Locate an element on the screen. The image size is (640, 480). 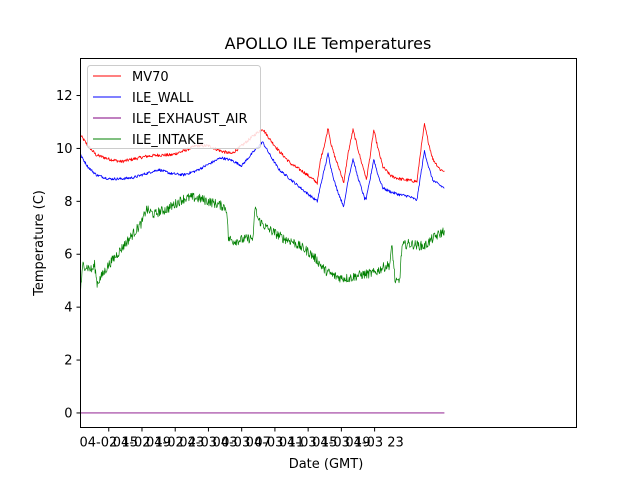
x-tick-label: 04-02 23 is located at coordinates (175, 443).